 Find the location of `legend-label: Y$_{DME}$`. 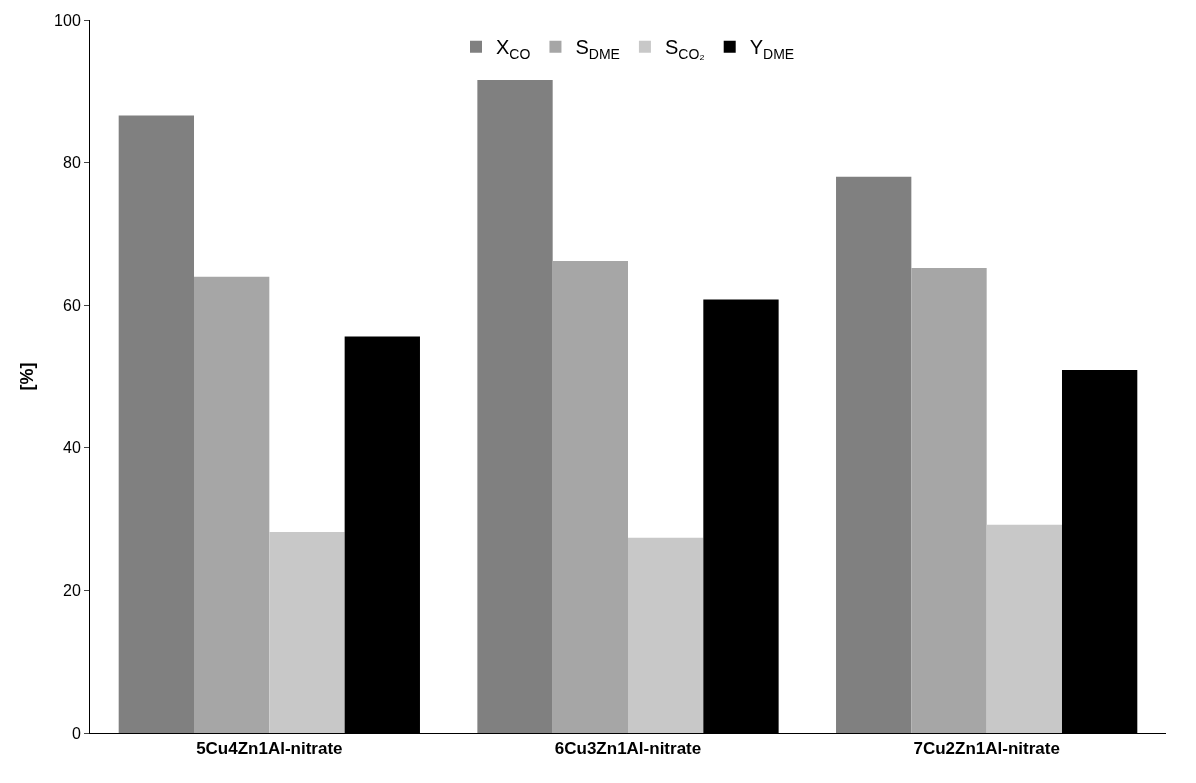

legend-label: Y$_{DME}$ is located at coordinates (772, 49).